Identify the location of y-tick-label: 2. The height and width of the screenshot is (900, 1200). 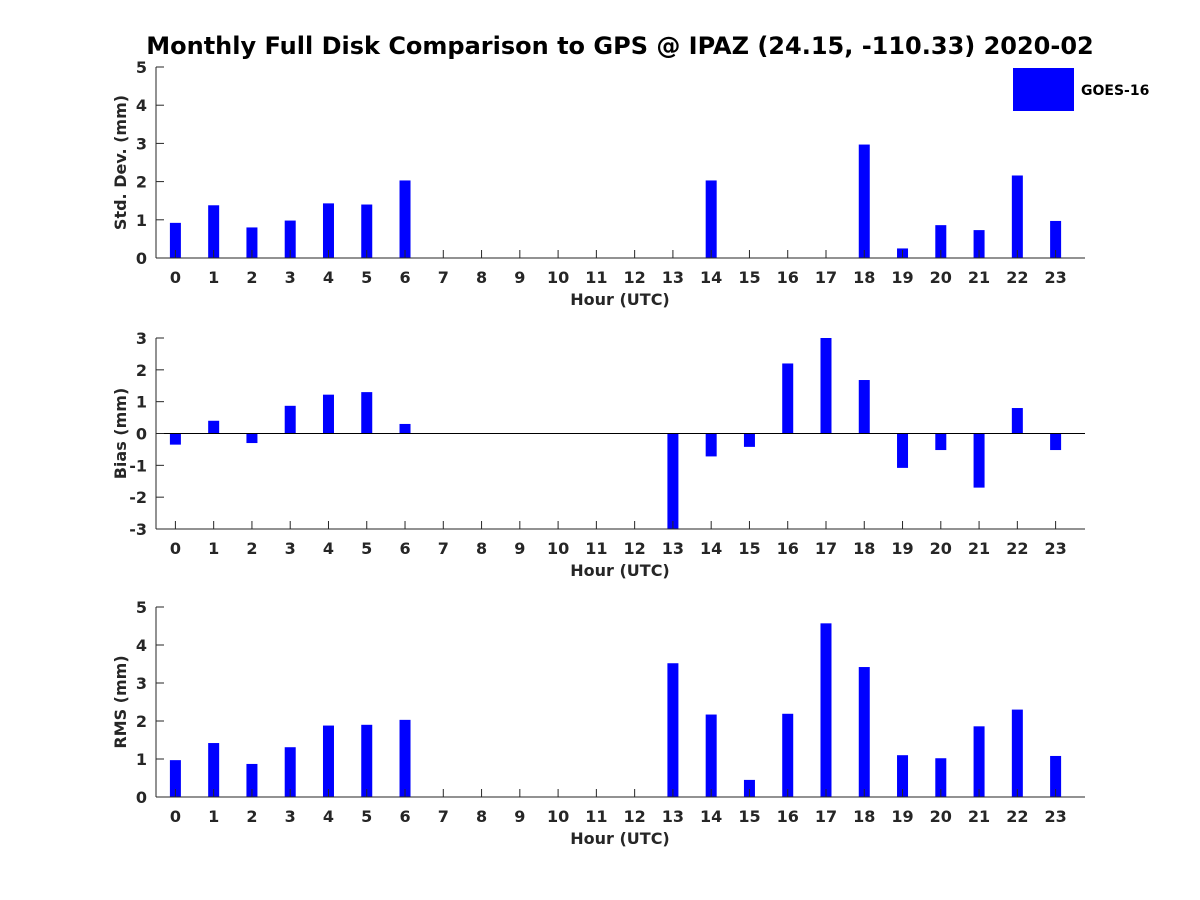
(141, 721).